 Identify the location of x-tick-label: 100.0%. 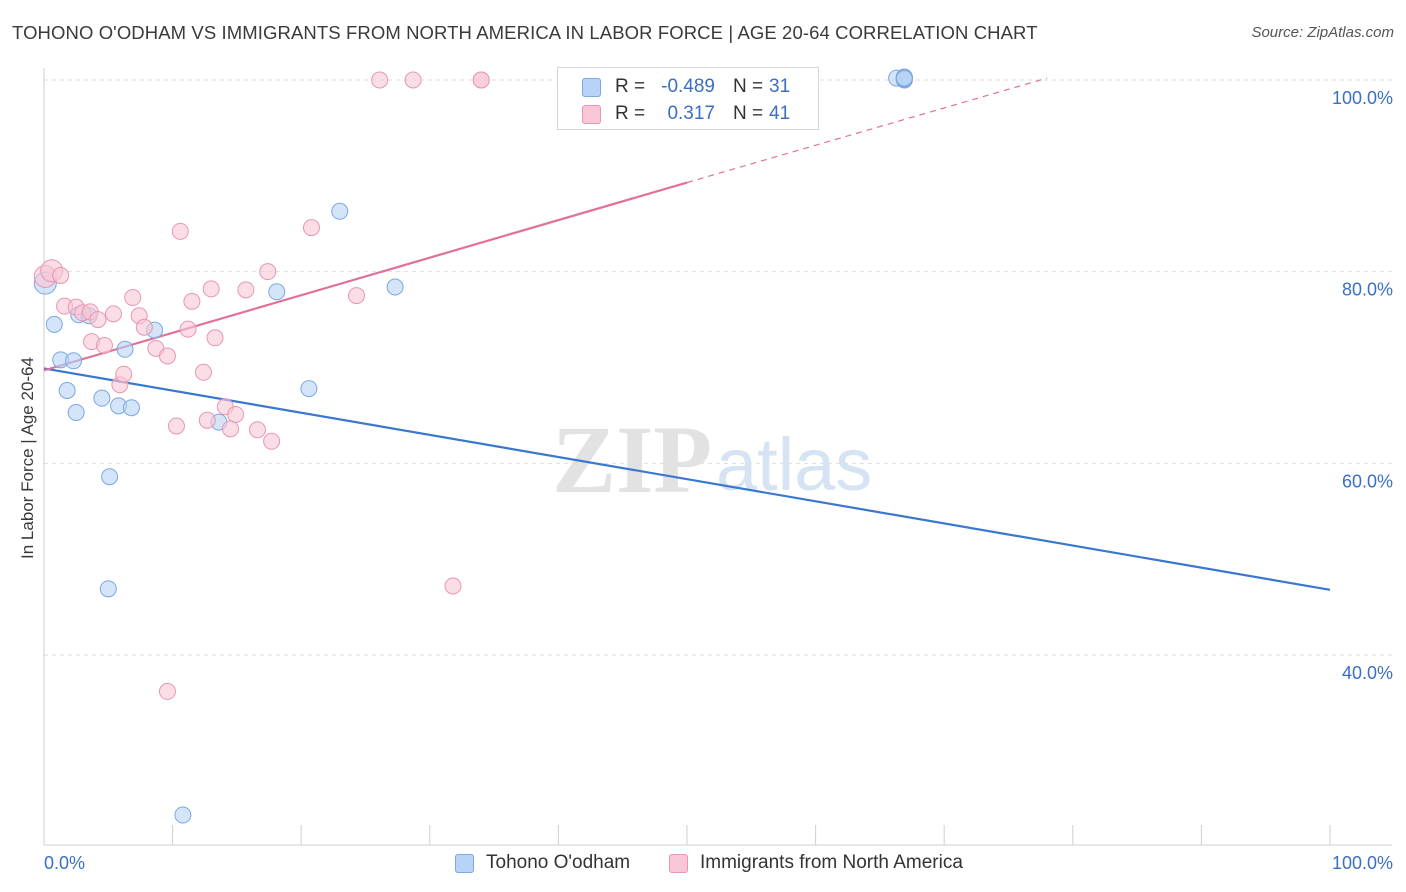
(1362, 863).